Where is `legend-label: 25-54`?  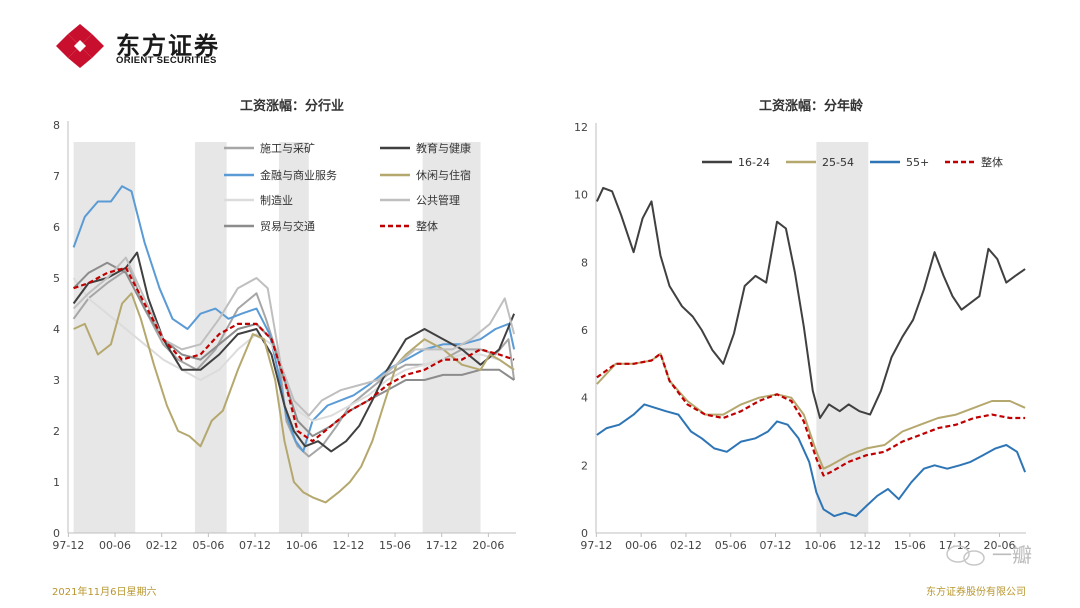 legend-label: 25-54 is located at coordinates (838, 162).